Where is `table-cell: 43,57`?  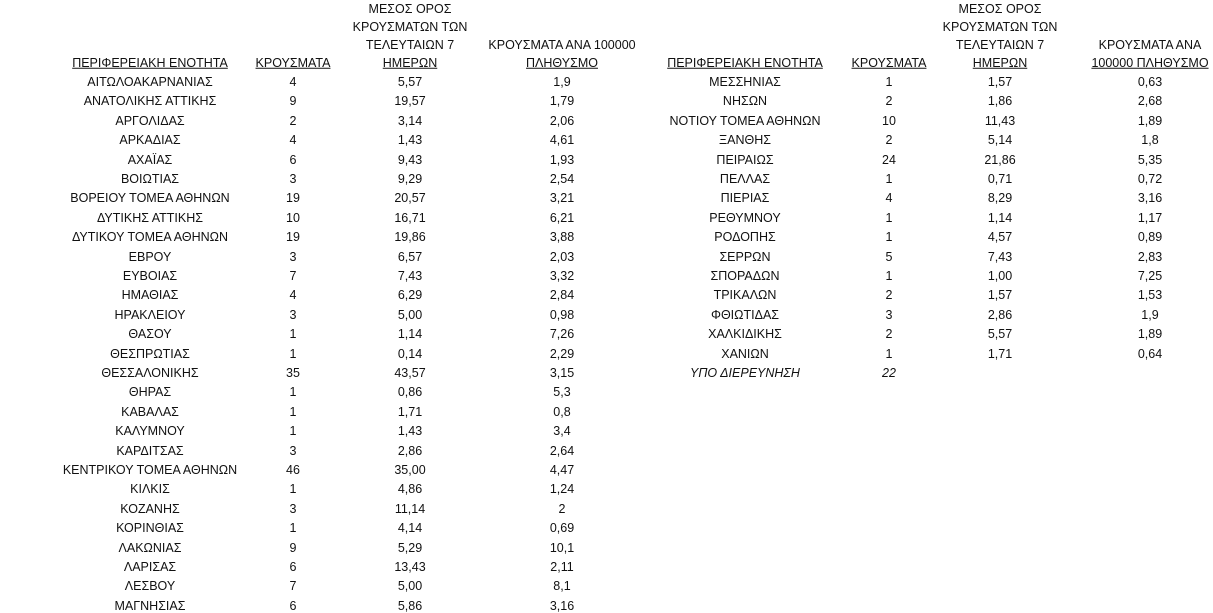
table-cell: 43,57 is located at coordinates (410, 372).